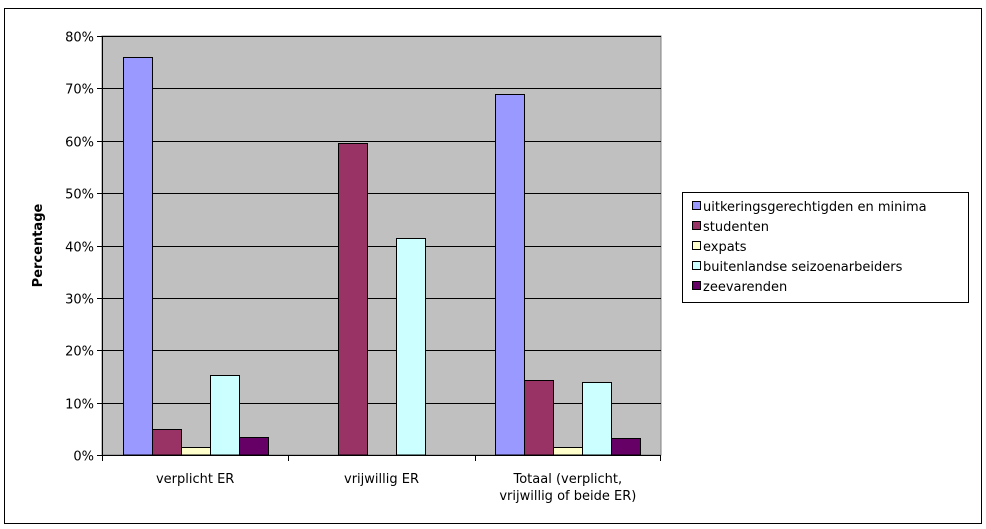 This screenshot has width=986, height=529. I want to click on x-tick-label: vrijwillig ER, so click(381, 479).